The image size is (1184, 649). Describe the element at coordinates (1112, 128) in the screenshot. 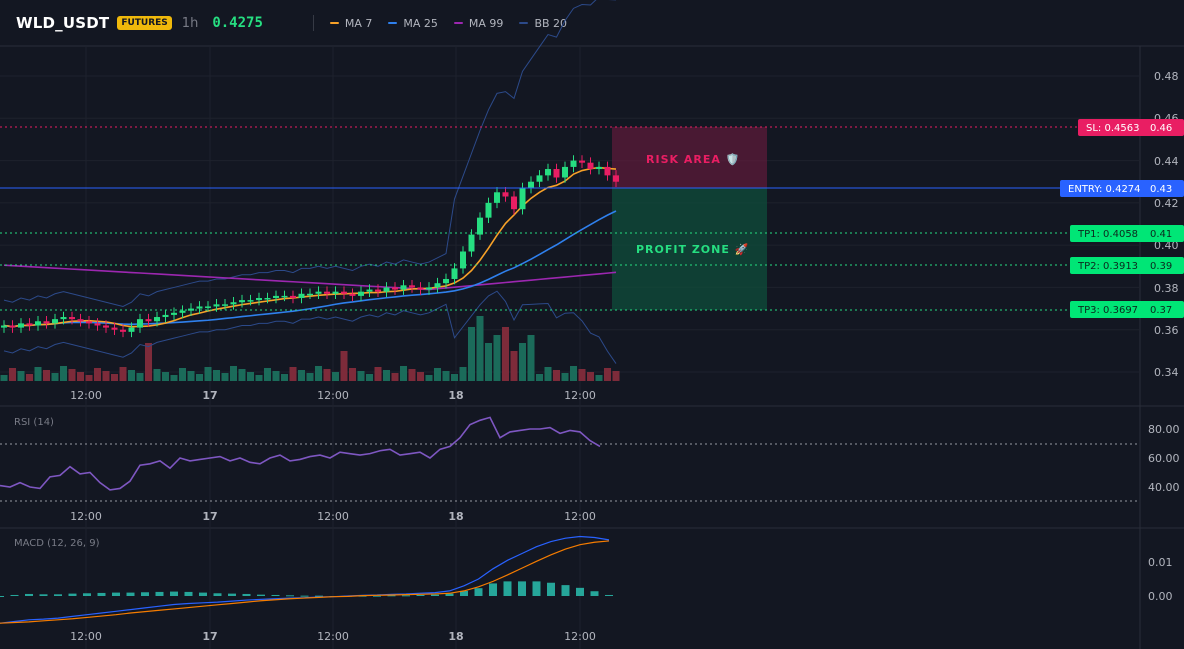

I see `sl-tag-label: SL: 0.4563` at that location.